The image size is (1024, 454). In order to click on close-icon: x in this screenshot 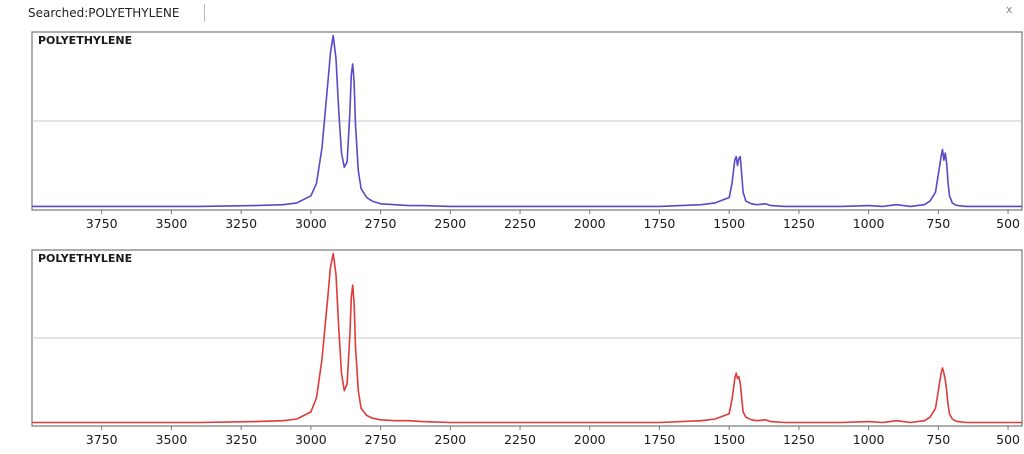, I will do `click(1009, 9)`.